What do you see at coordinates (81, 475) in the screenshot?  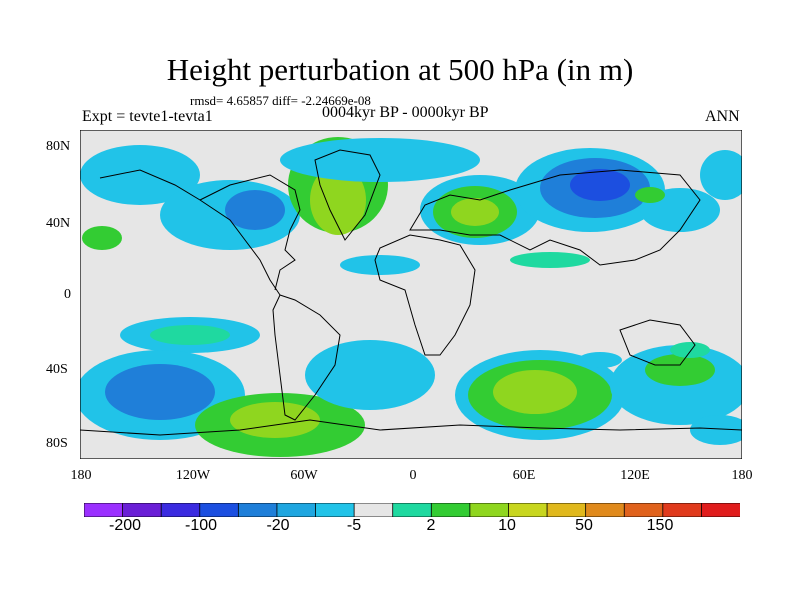 I see `lon-label-180-left: 180` at bounding box center [81, 475].